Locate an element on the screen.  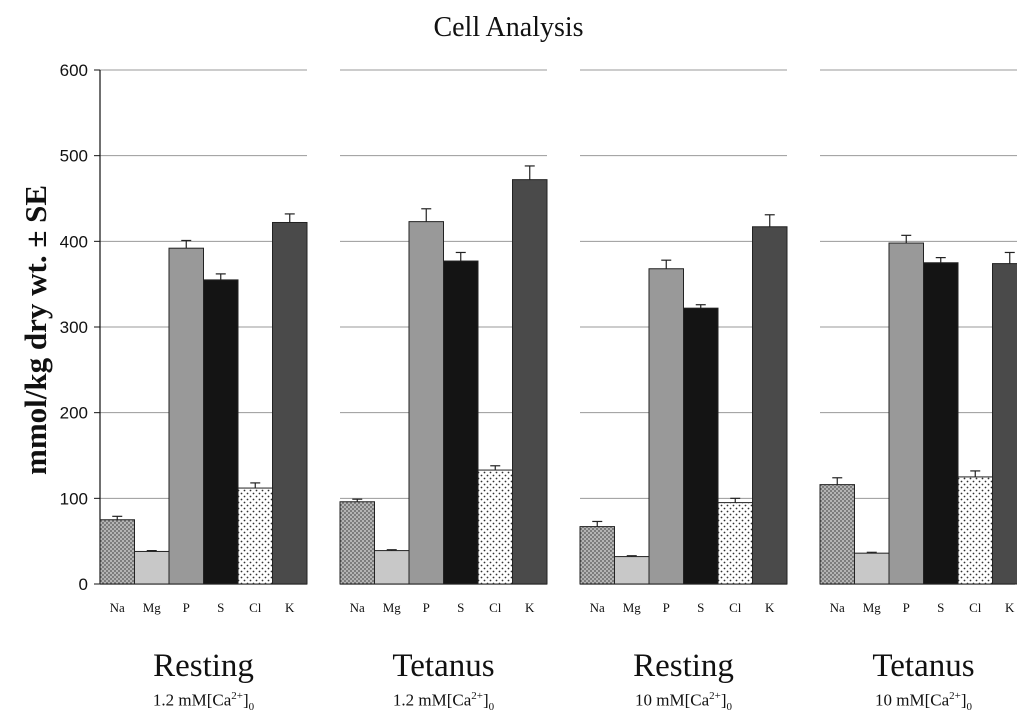
condition-label: Tetanus 1.2 mM[Ca2+]0 is located at coordinates (444, 679).